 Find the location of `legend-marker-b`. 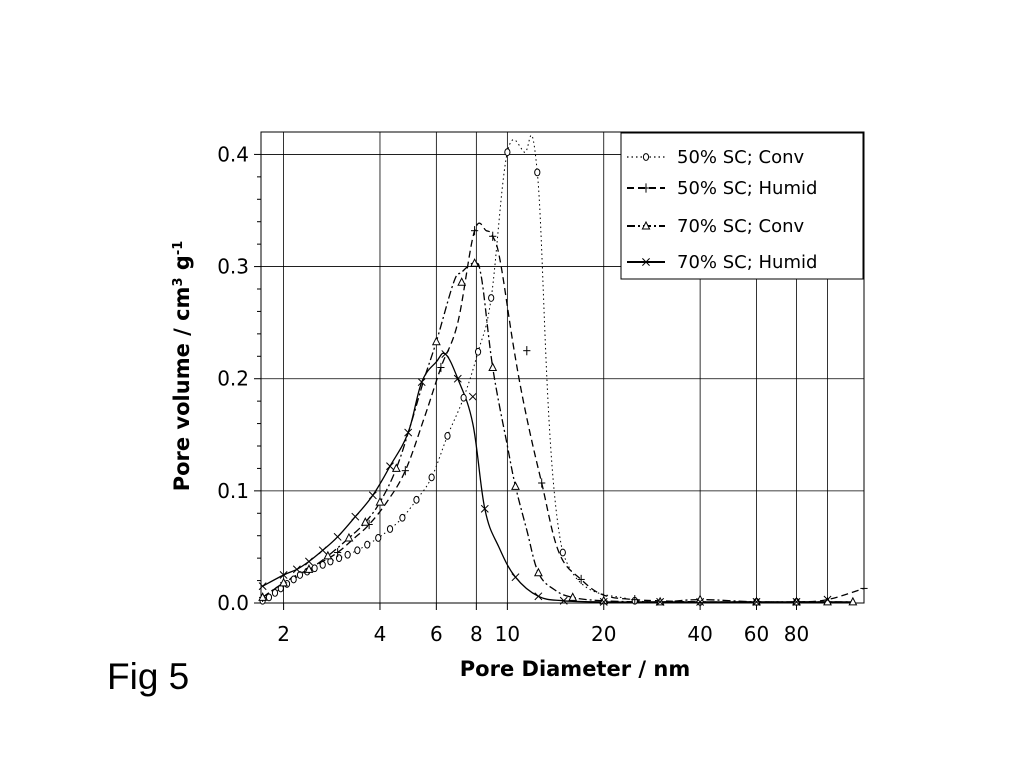

legend-marker-b is located at coordinates (646, 262).